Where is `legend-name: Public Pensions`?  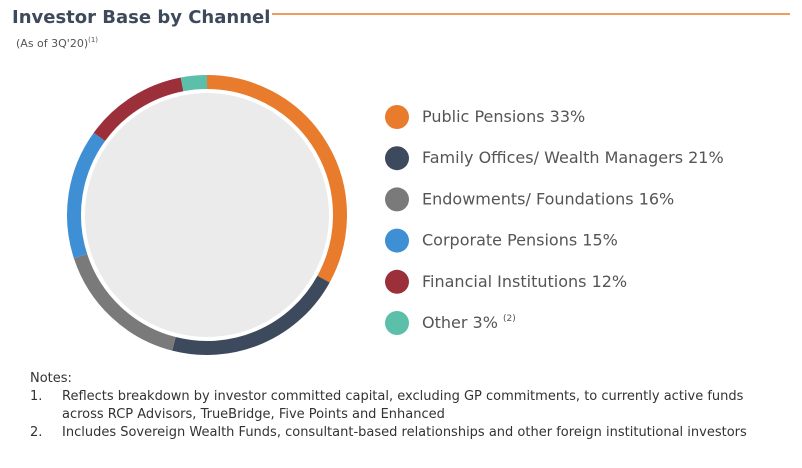
legend-name: Public Pensions is located at coordinates (483, 116).